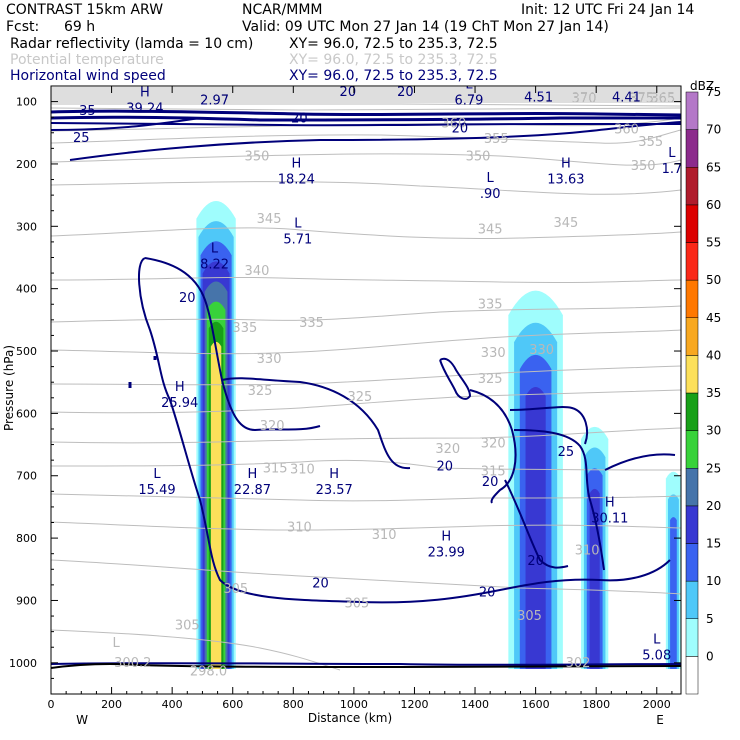 This screenshot has height=740, width=740. Describe the element at coordinates (713, 243) in the screenshot. I see `colorbar-label: 55` at that location.